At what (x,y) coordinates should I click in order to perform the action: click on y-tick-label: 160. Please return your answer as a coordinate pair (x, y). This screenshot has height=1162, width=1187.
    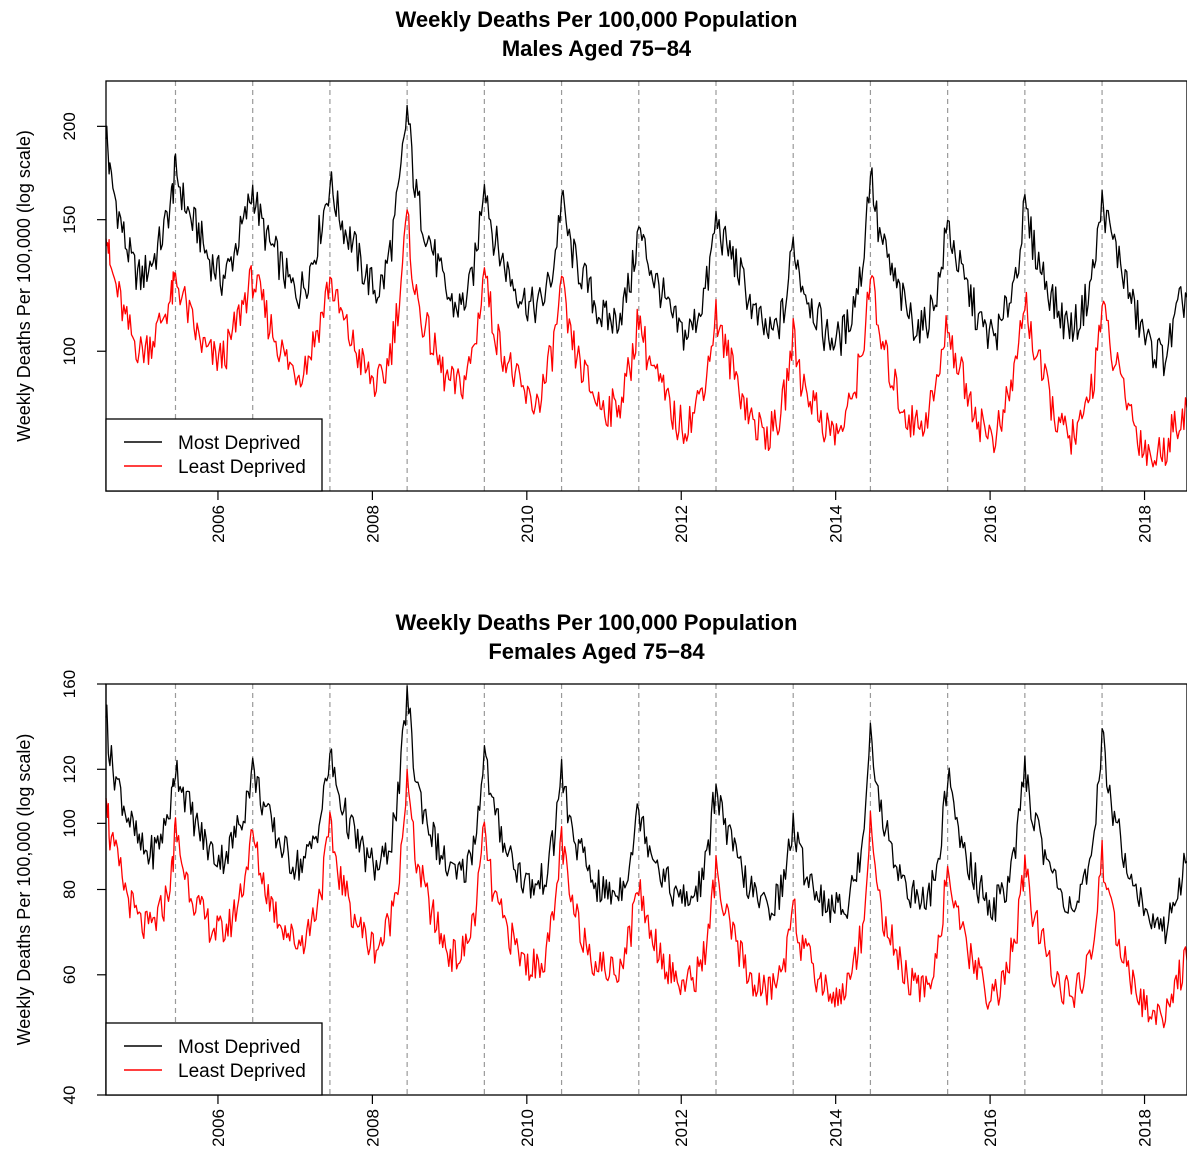
    Looking at the image, I should click on (69, 684).